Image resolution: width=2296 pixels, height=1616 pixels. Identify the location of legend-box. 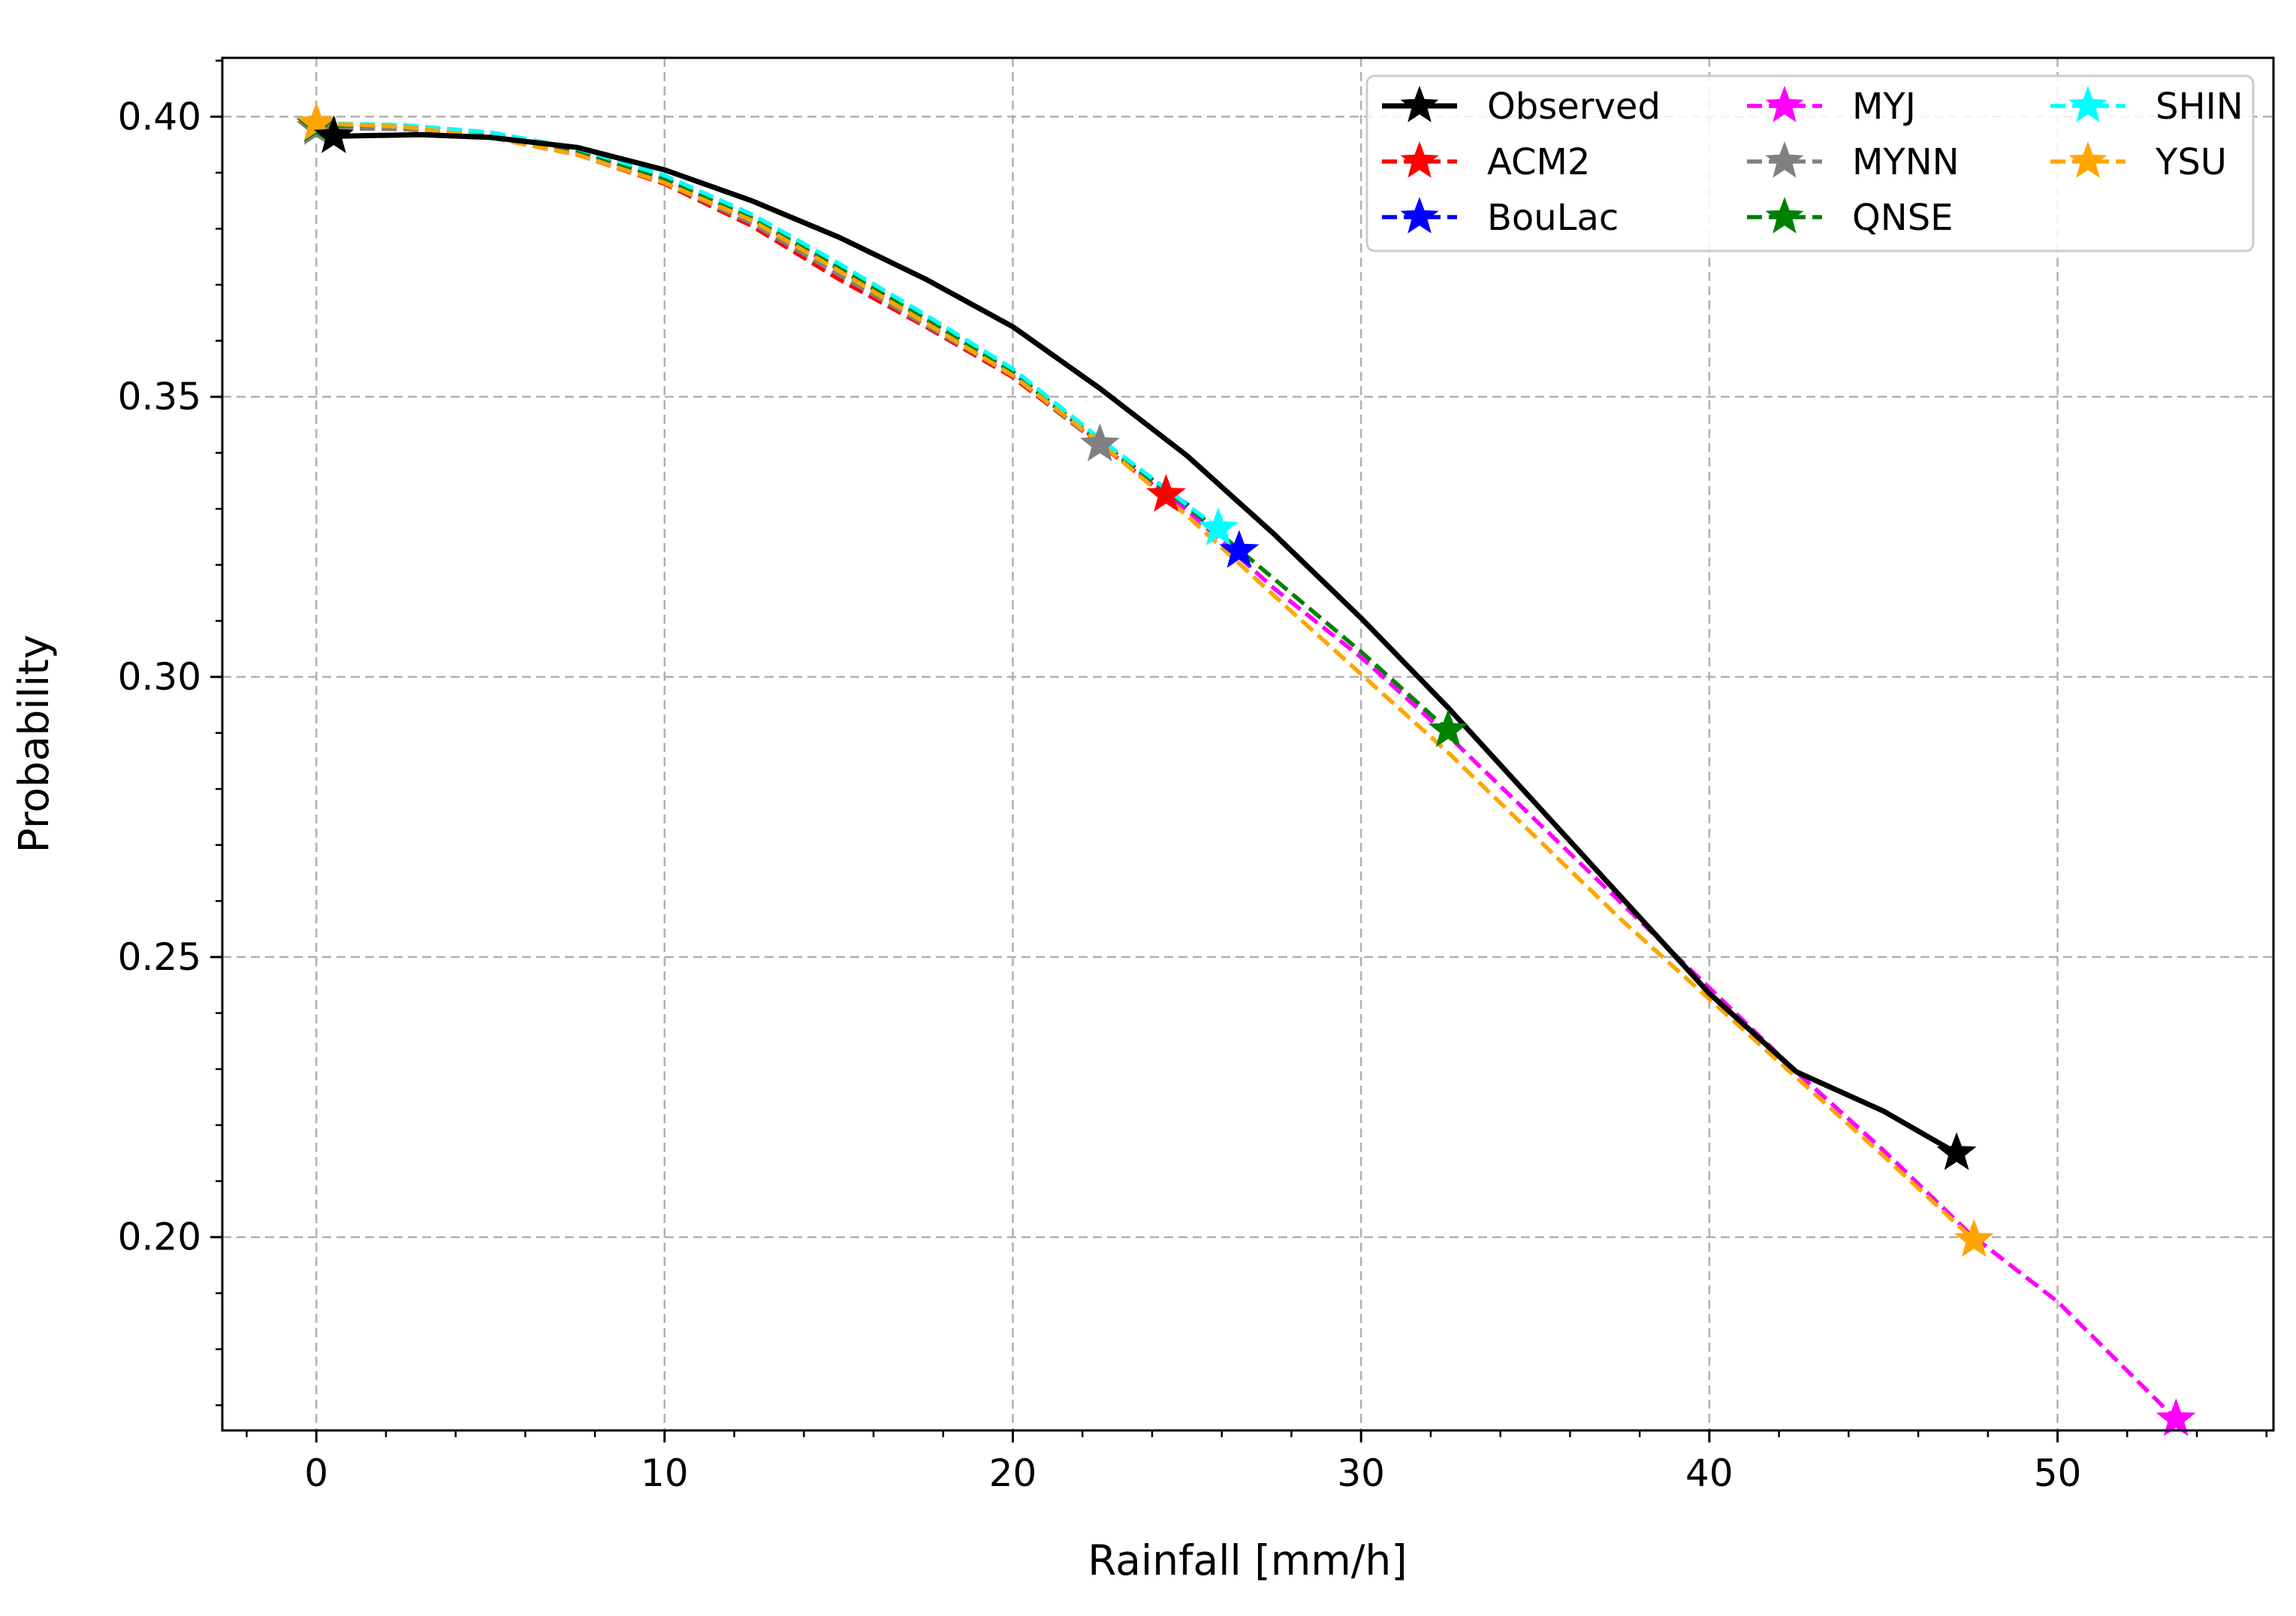
(1810, 163).